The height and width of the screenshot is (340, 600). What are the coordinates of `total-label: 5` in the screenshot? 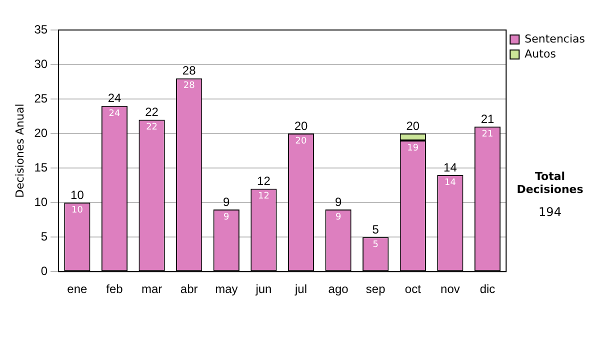 It's located at (376, 229).